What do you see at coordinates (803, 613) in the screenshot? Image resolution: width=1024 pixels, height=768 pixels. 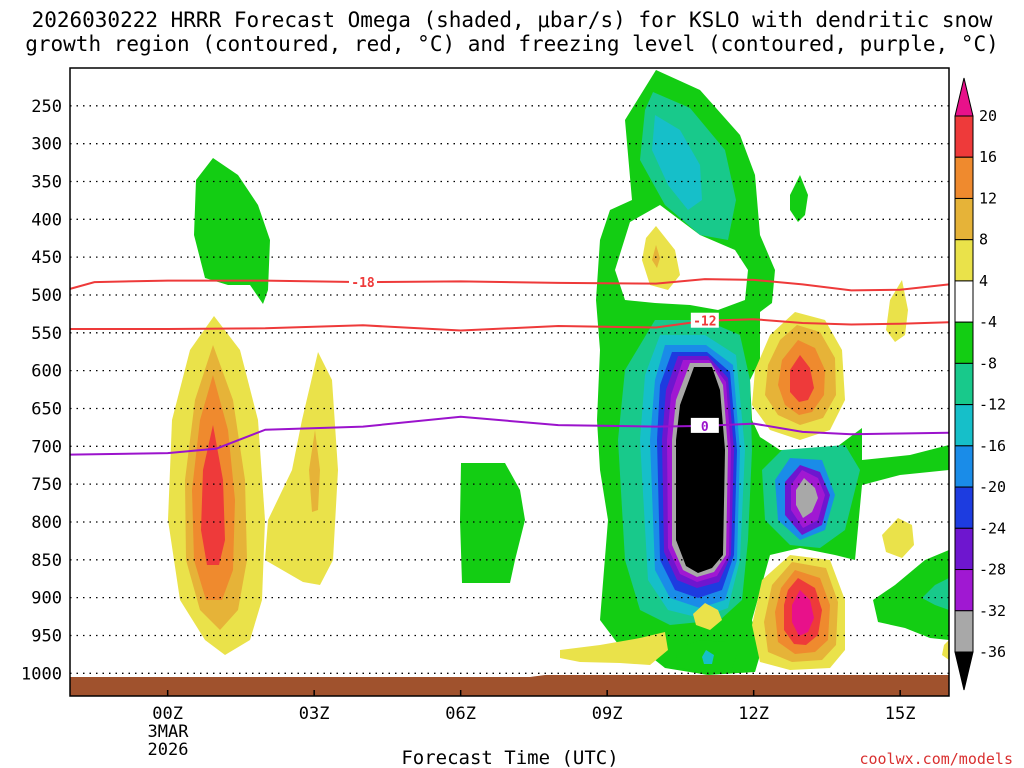 I see `omega-cell-13z-lower-magenta` at bounding box center [803, 613].